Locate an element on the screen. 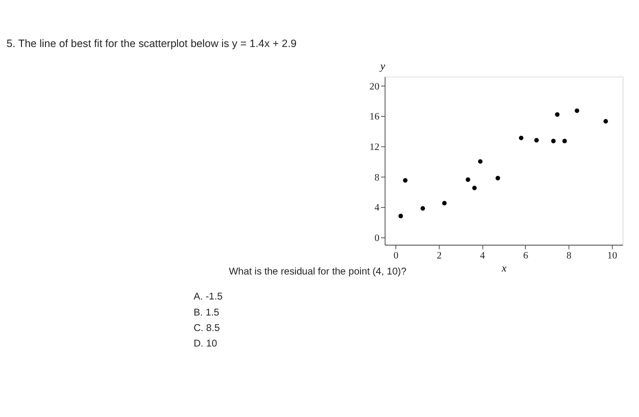 This screenshot has height=417, width=639. x-axis-title: x is located at coordinates (503, 268).